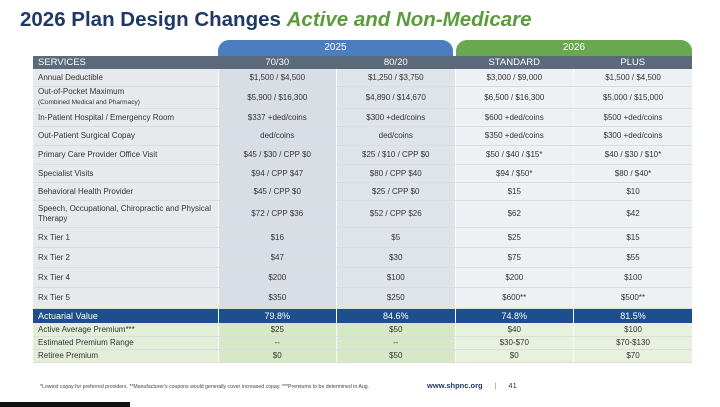 The height and width of the screenshot is (407, 720). Describe the element at coordinates (153, 19) in the screenshot. I see `title-main: 2026 Plan Design Changes` at that location.